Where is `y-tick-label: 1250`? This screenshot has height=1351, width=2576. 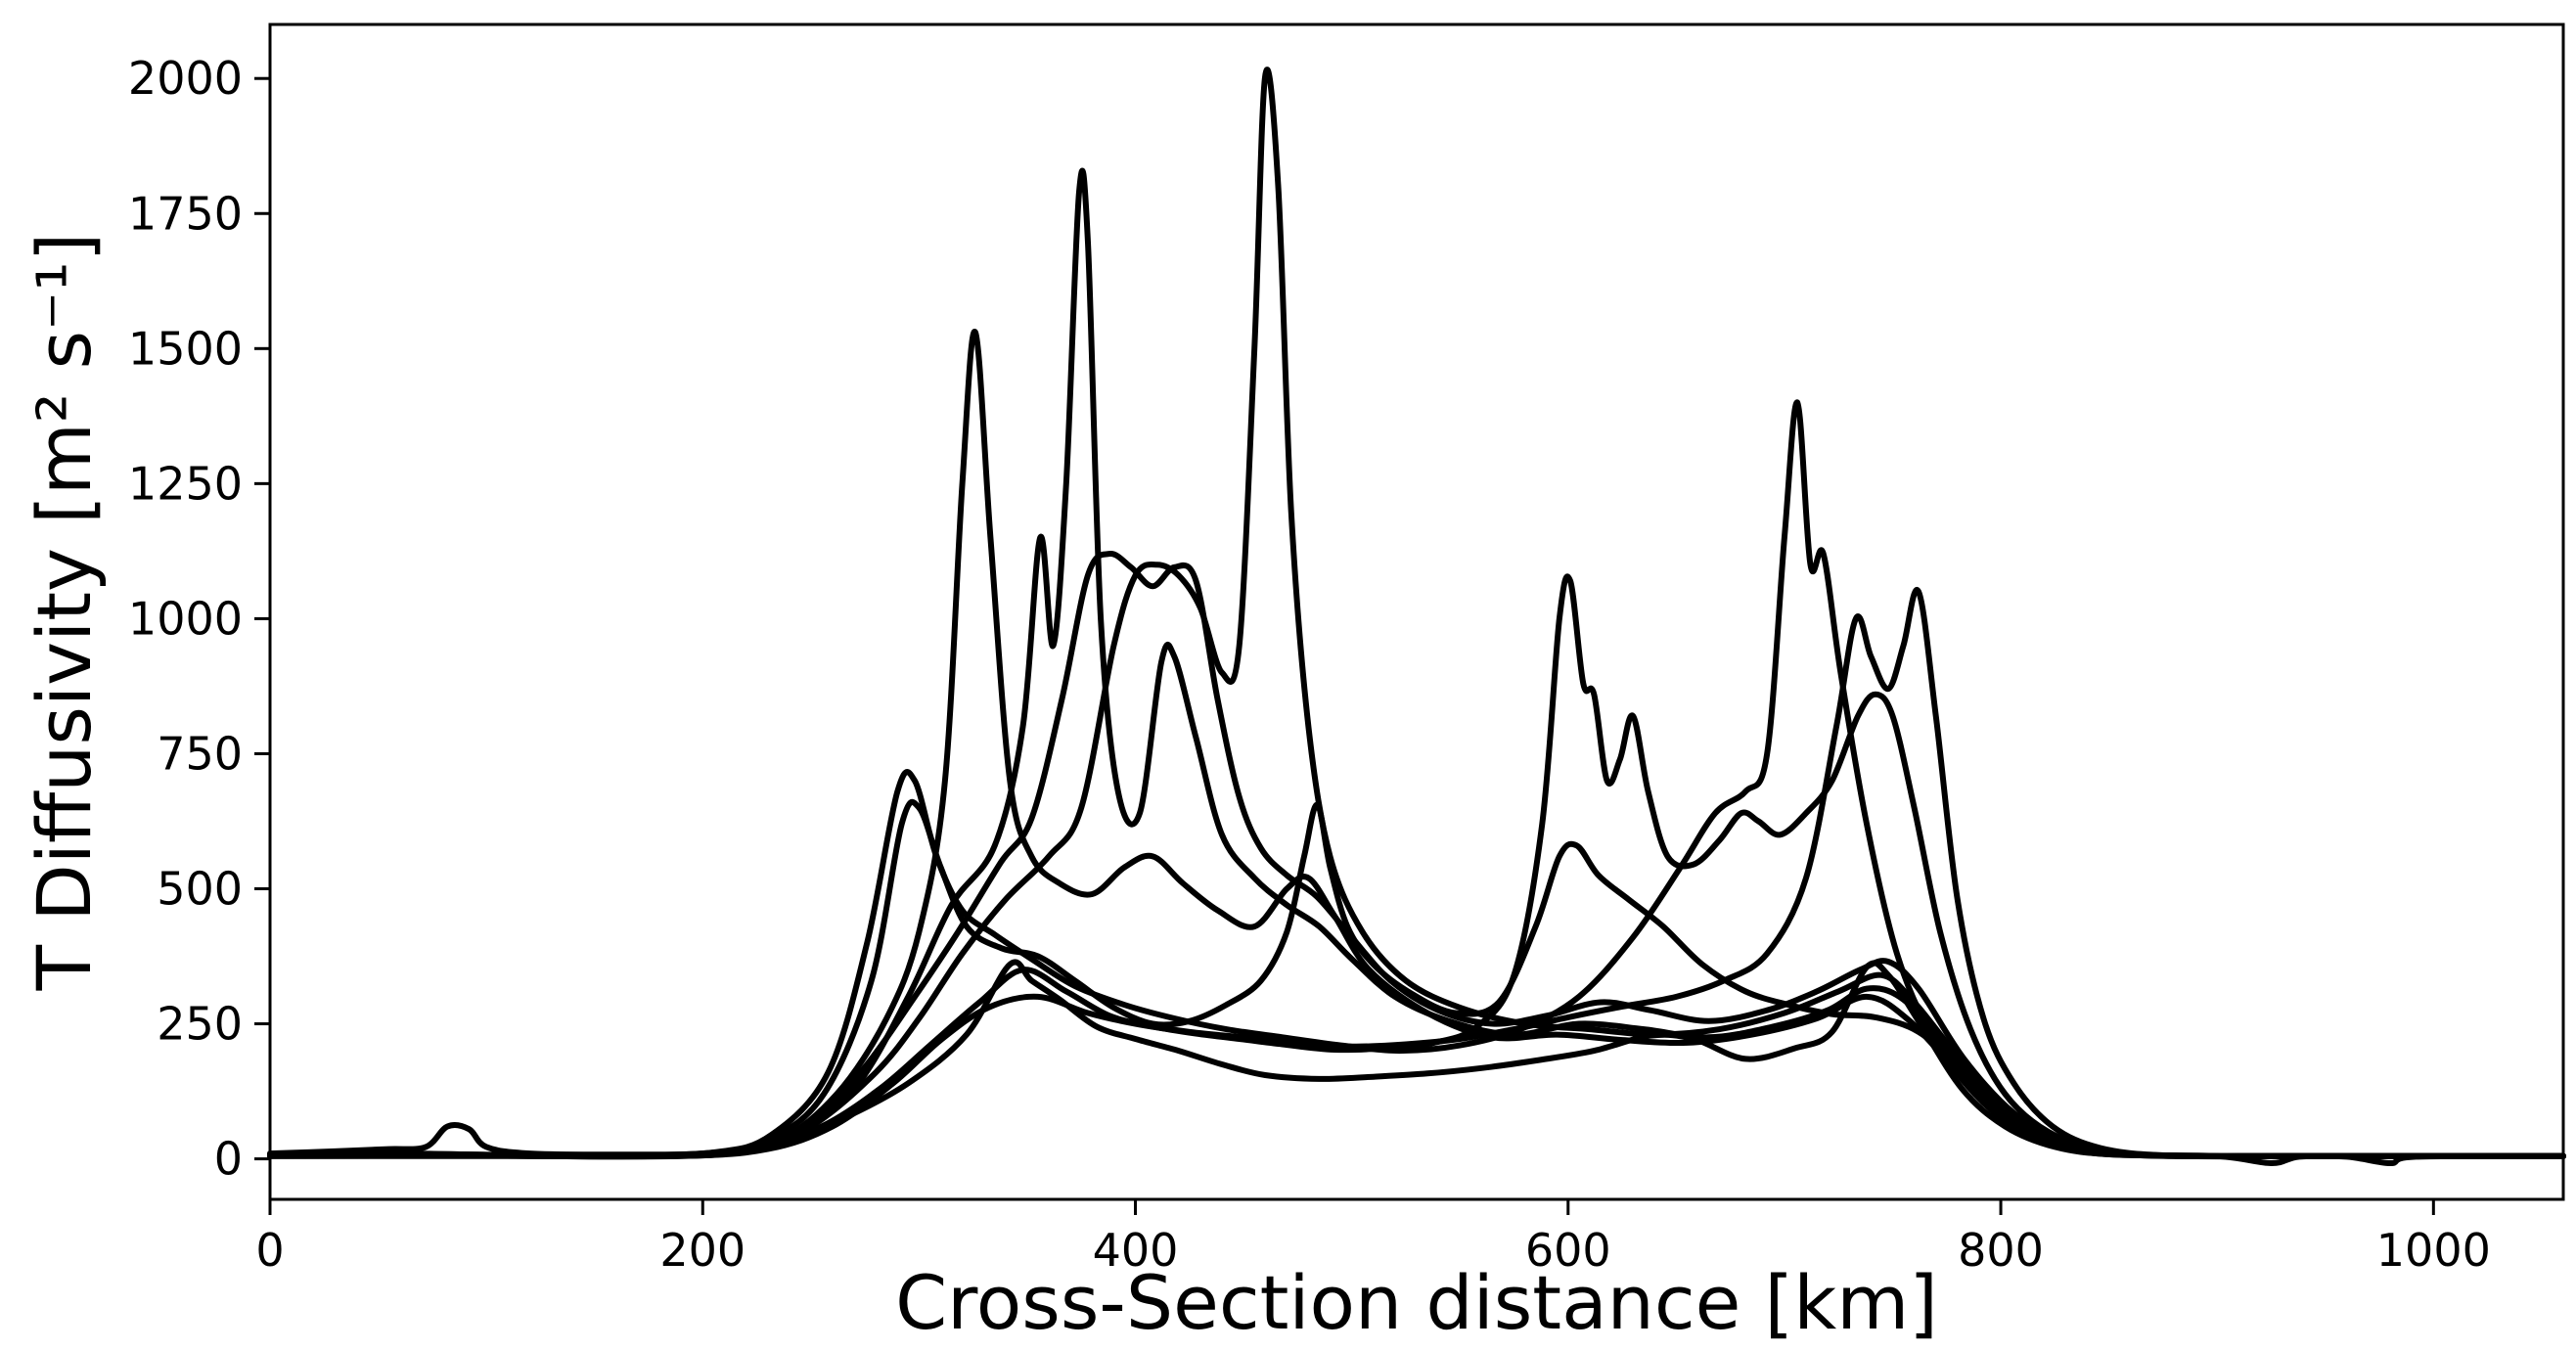
y-tick-label: 1250 is located at coordinates (185, 483).